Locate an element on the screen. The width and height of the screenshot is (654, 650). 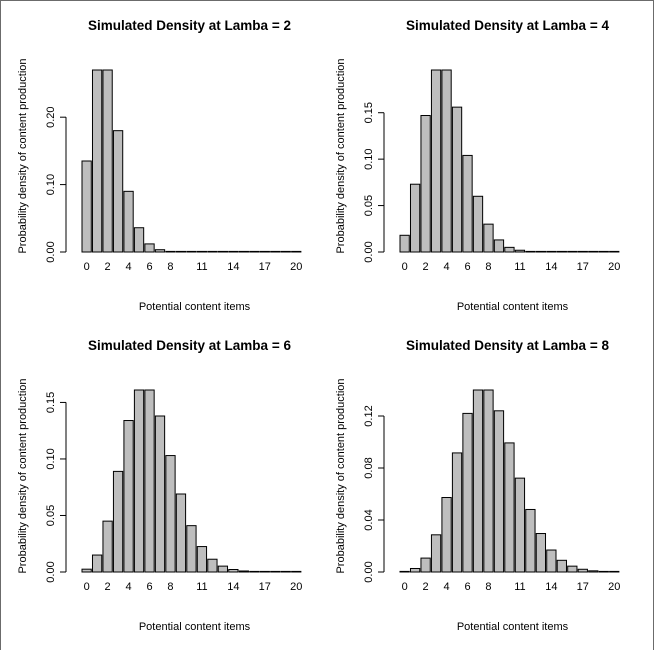
x-tick-label: 0 is located at coordinates (405, 587).